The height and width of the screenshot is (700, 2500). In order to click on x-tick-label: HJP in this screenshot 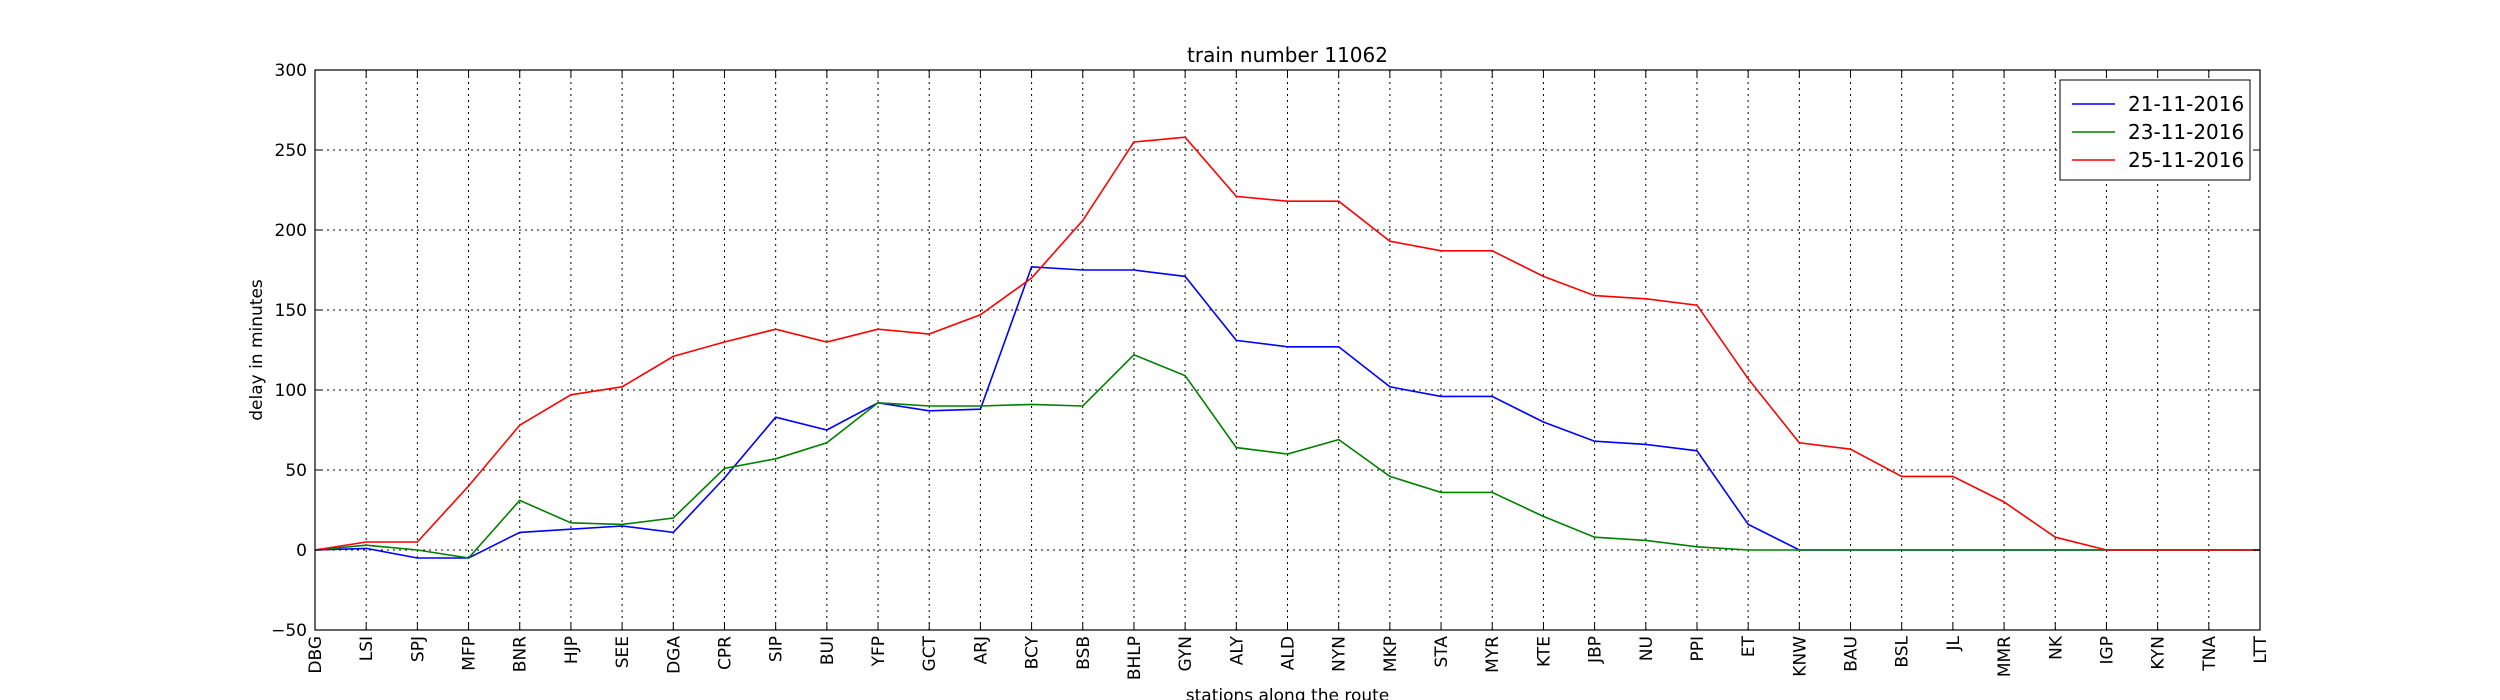, I will do `click(572, 650)`.